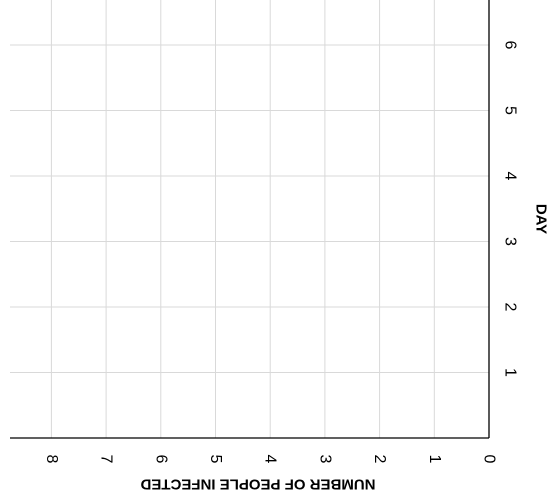 This screenshot has height=499, width=550. Describe the element at coordinates (510, 372) in the screenshot. I see `x-tick-label-1: 1` at that location.